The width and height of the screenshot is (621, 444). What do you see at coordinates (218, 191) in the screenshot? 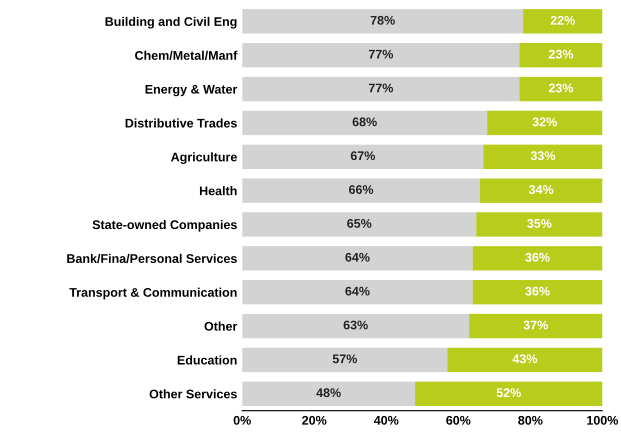
I see `y-tick-label: Health` at bounding box center [218, 191].